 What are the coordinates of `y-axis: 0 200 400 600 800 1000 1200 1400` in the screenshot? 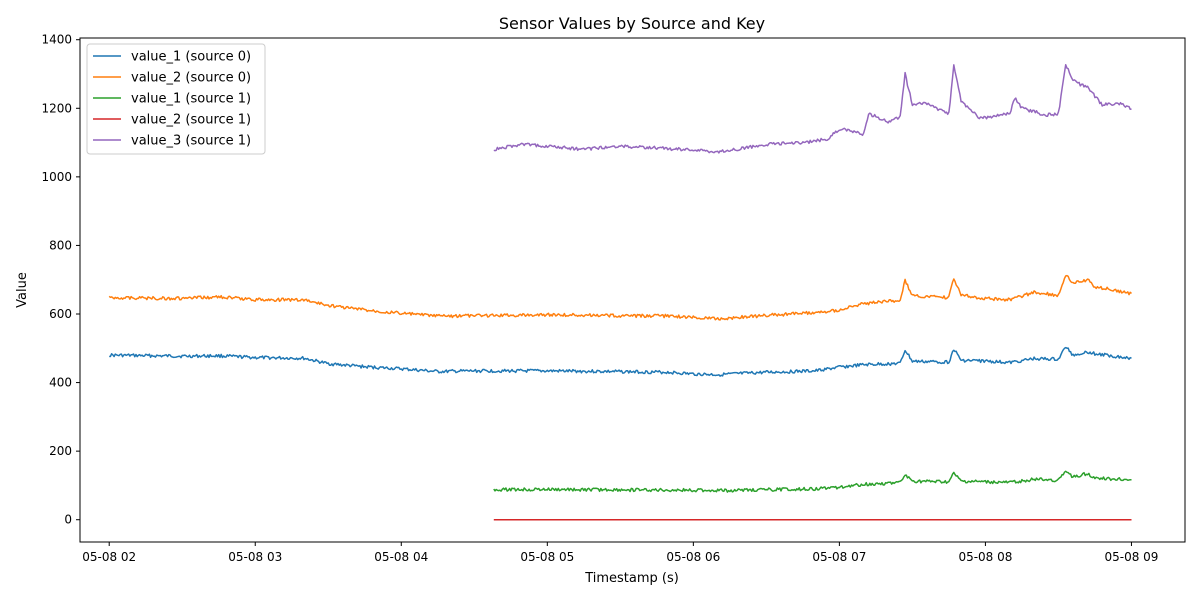 It's located at (60, 280).